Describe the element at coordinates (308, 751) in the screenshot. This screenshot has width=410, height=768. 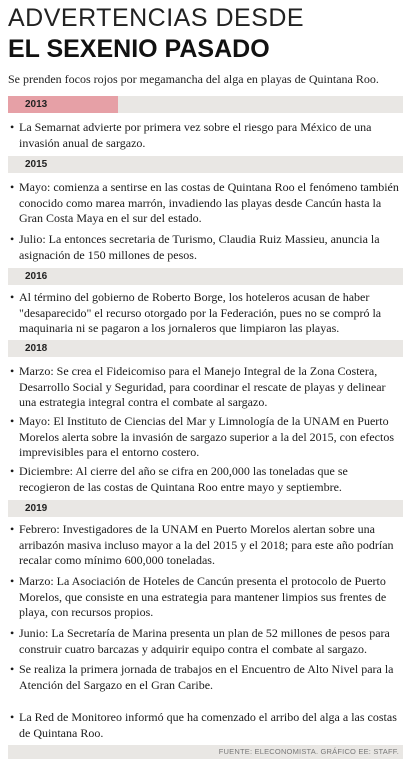
I see `source-credit: FUENTE: ELECONOMISTA. GRÁFICO EE: STAFF.` at that location.